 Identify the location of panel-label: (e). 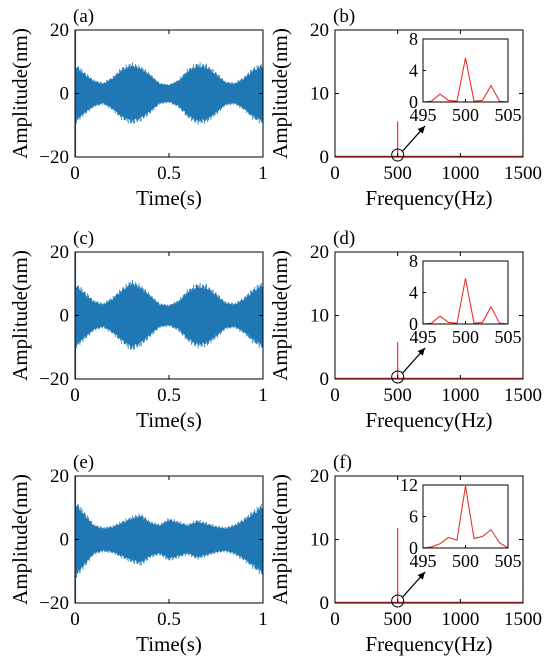
(83, 462).